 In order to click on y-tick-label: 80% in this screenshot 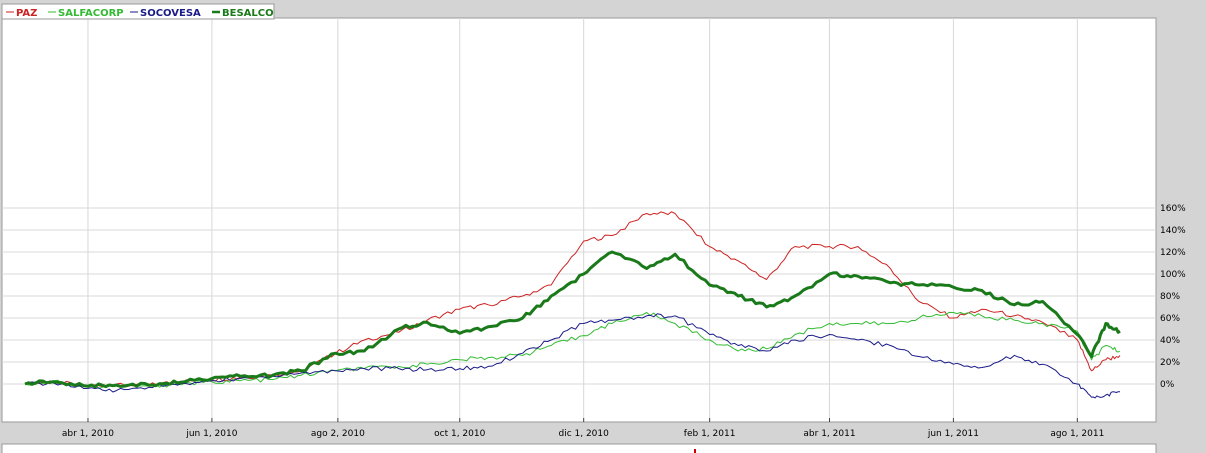, I will do `click(1170, 297)`.